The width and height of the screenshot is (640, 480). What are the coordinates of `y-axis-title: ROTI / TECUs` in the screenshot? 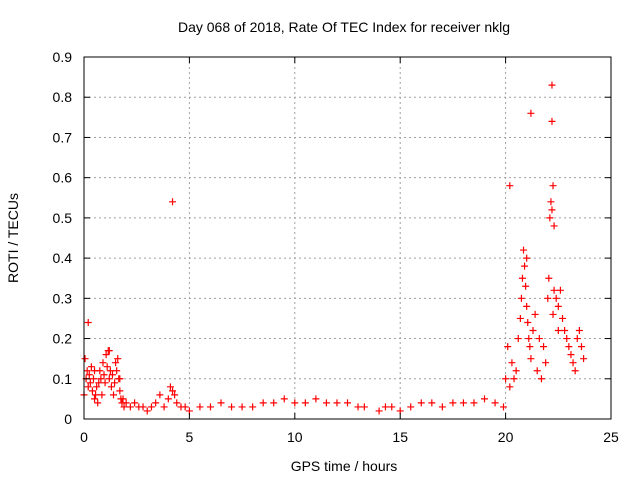 It's located at (13, 238).